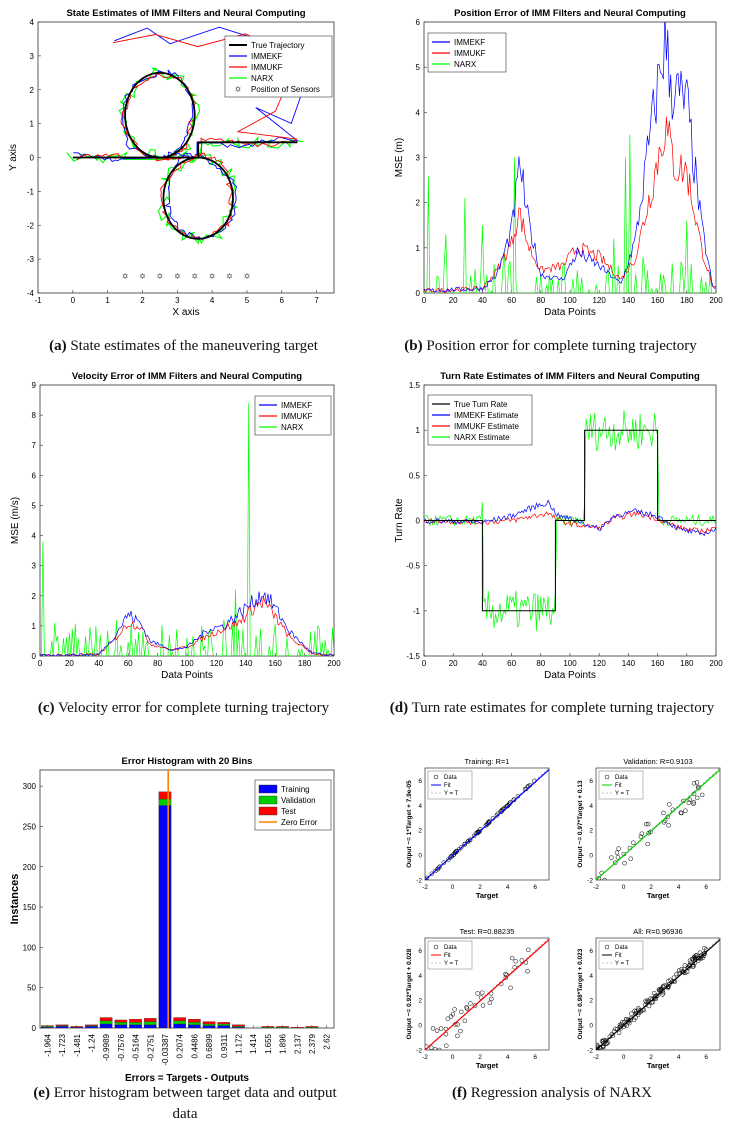  I want to click on x-tick-label: 2.379, so click(312, 1043).